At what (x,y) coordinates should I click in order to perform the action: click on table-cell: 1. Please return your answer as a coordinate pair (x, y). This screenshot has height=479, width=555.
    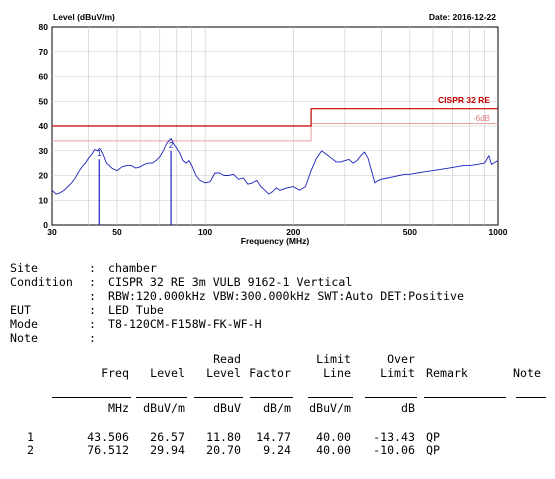
    Looking at the image, I should click on (30, 437).